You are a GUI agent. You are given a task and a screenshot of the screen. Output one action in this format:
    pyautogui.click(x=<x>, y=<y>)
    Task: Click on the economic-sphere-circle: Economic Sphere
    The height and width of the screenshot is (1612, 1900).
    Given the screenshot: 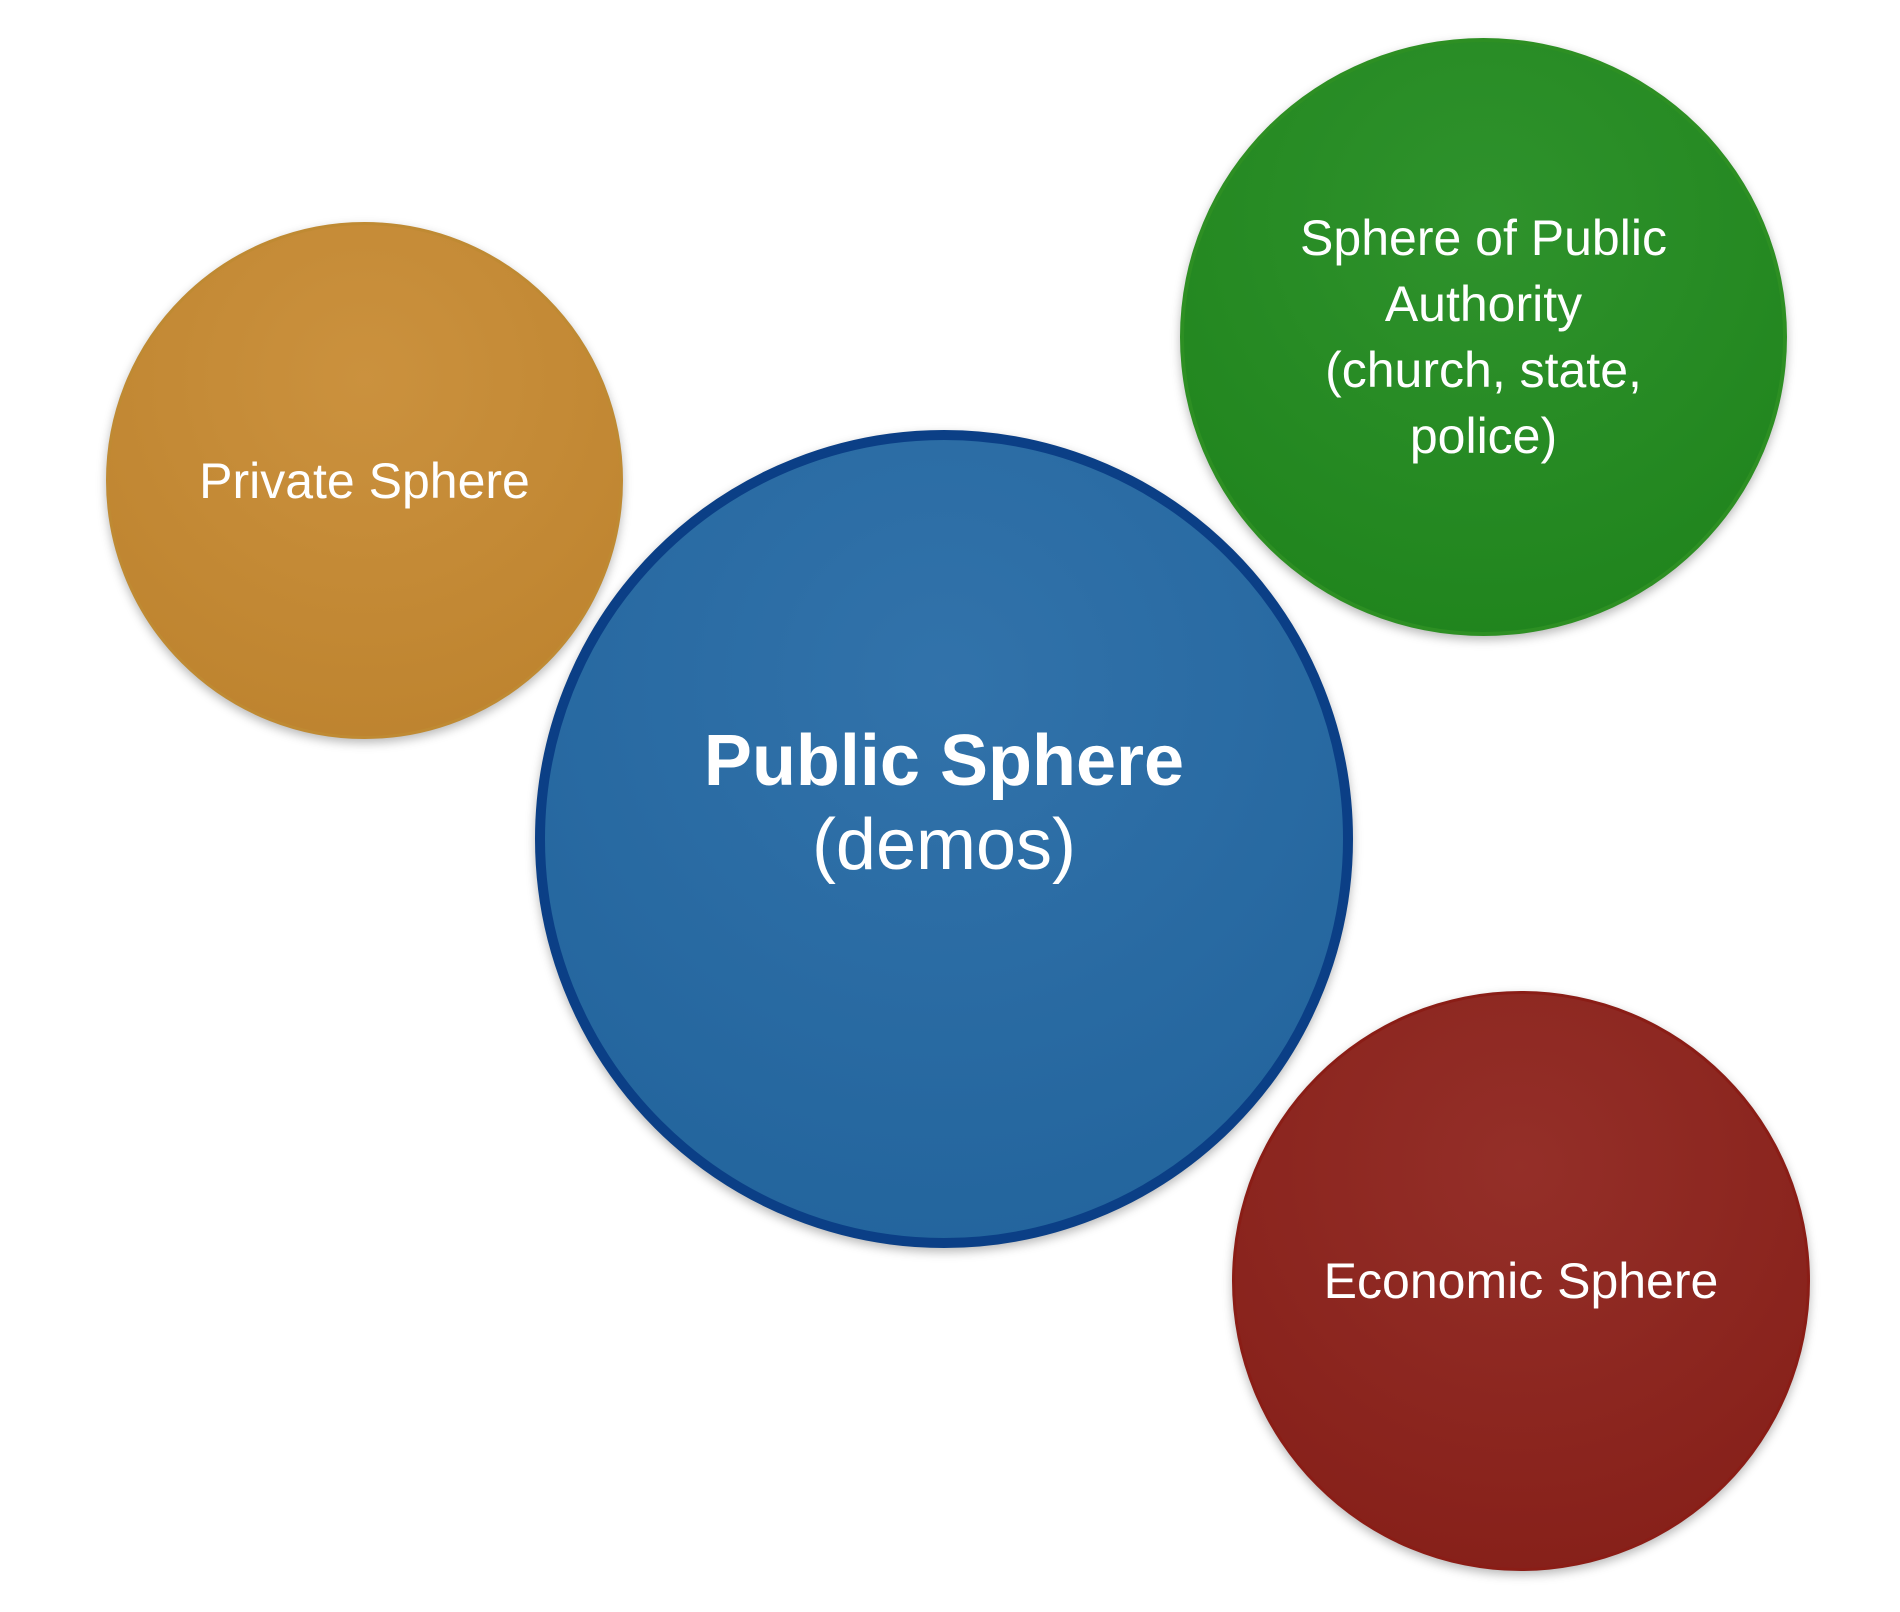 What is the action you would take?
    pyautogui.click(x=1521, y=1281)
    